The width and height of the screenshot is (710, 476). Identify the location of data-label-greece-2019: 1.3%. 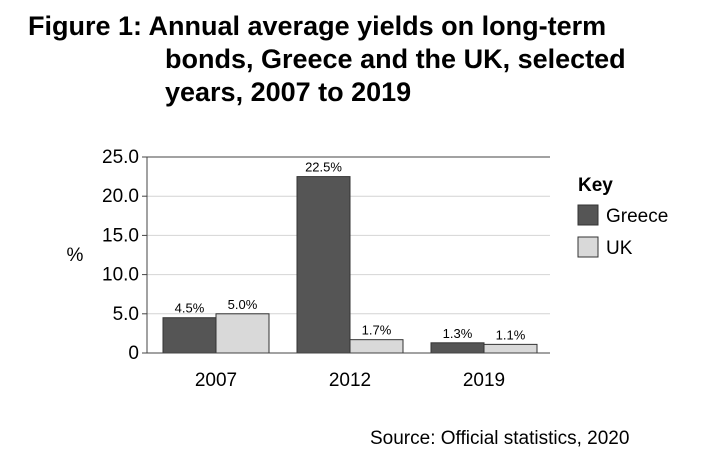
(458, 333).